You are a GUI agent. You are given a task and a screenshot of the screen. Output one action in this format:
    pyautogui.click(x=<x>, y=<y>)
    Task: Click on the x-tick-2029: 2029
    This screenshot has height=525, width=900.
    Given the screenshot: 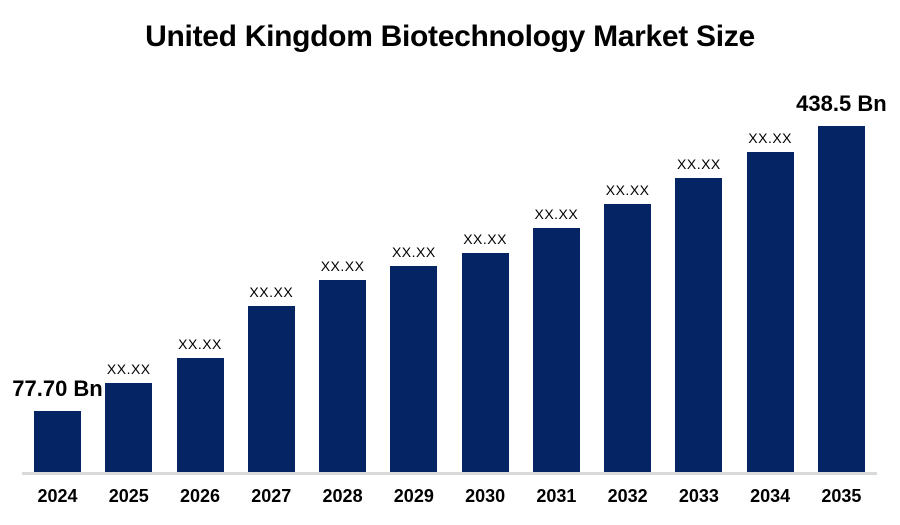 What is the action you would take?
    pyautogui.click(x=413, y=496)
    